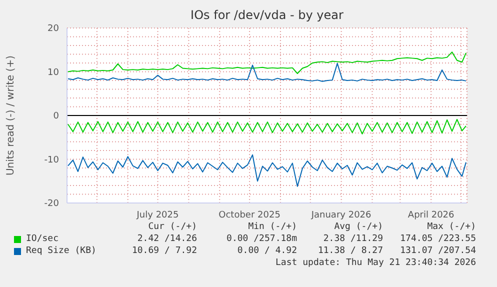 The image size is (497, 287). What do you see at coordinates (42, 239) in the screenshot?
I see `legend-label: IO/sec` at bounding box center [42, 239].